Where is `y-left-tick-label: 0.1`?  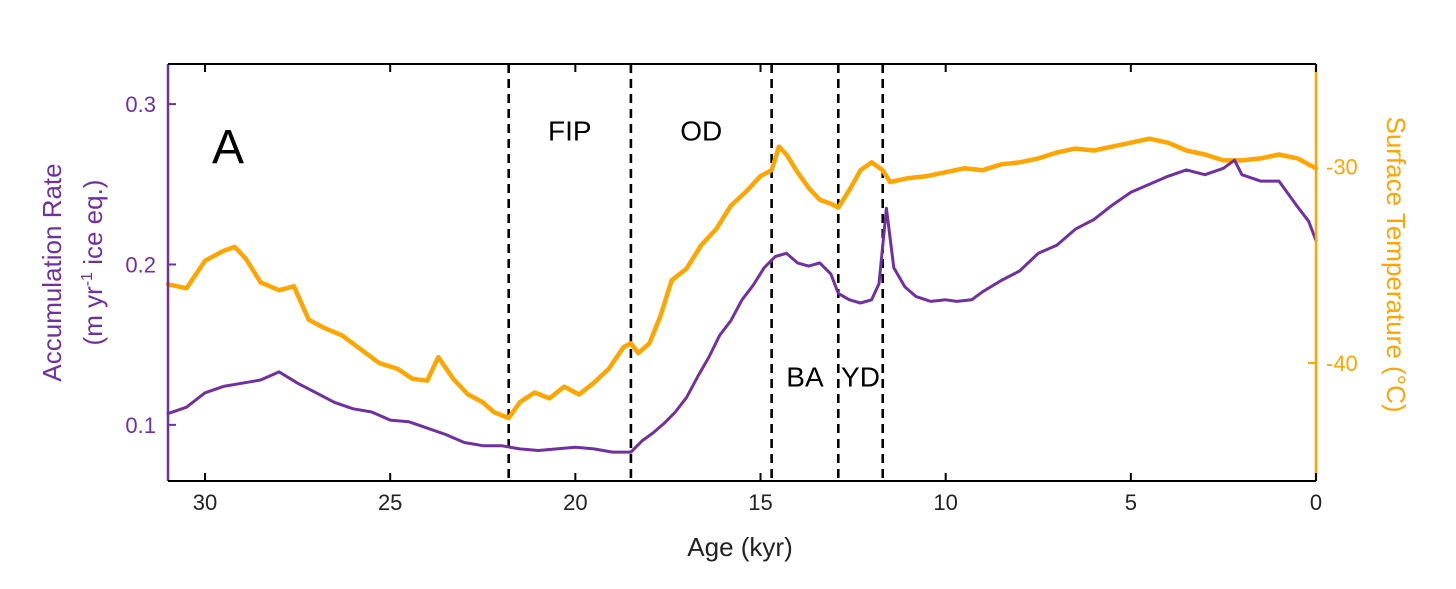 y-left-tick-label: 0.1 is located at coordinates (140, 425).